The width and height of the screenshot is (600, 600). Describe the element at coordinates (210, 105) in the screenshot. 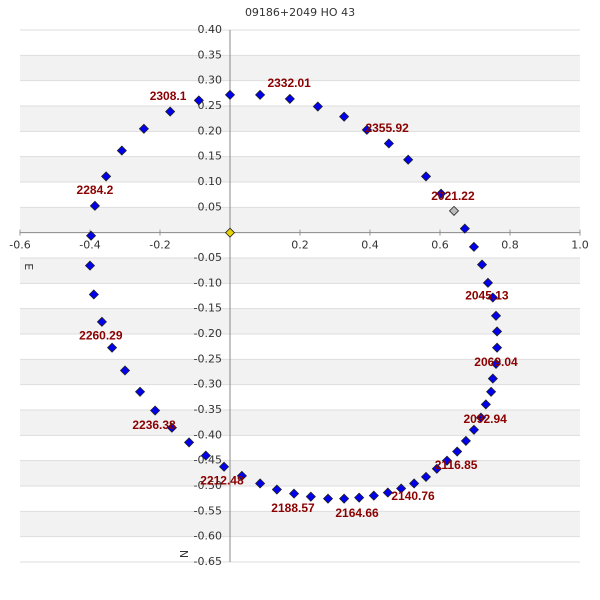

I see `y-tick-label: 0.25` at that location.